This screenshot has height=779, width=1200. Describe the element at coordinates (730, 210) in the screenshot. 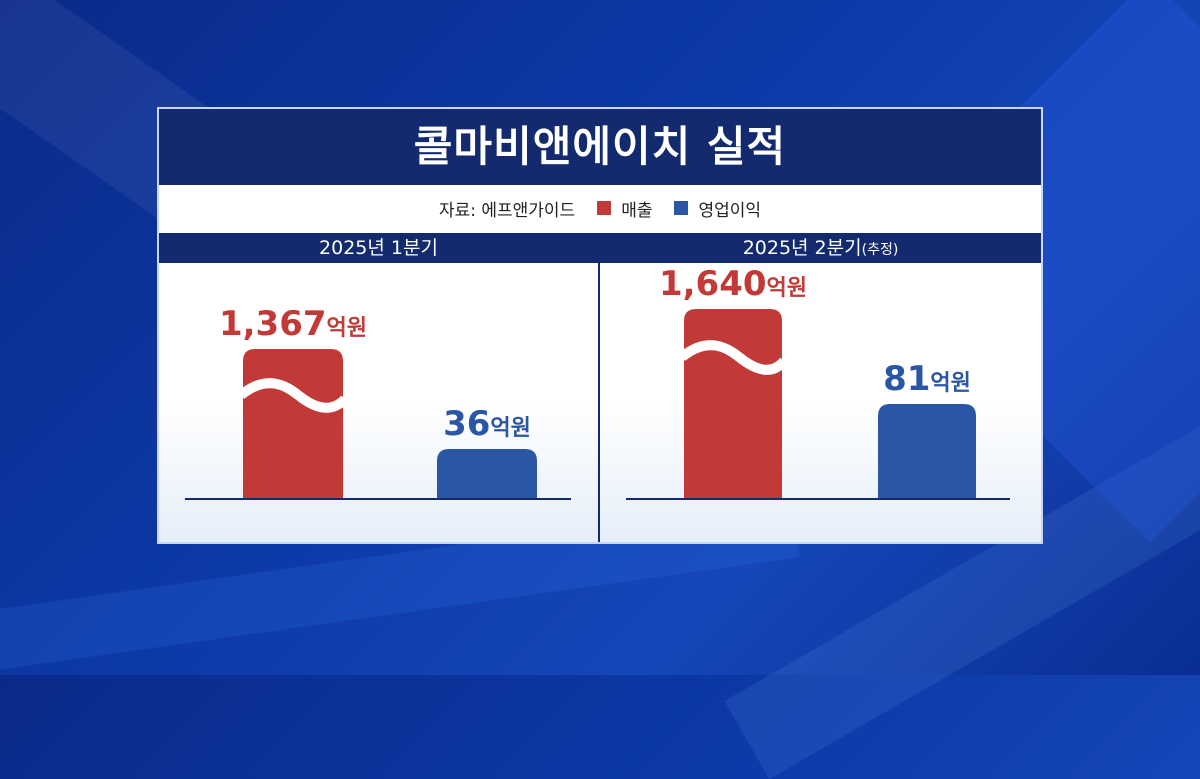

I see `profit-legend-label: 영업이익` at that location.